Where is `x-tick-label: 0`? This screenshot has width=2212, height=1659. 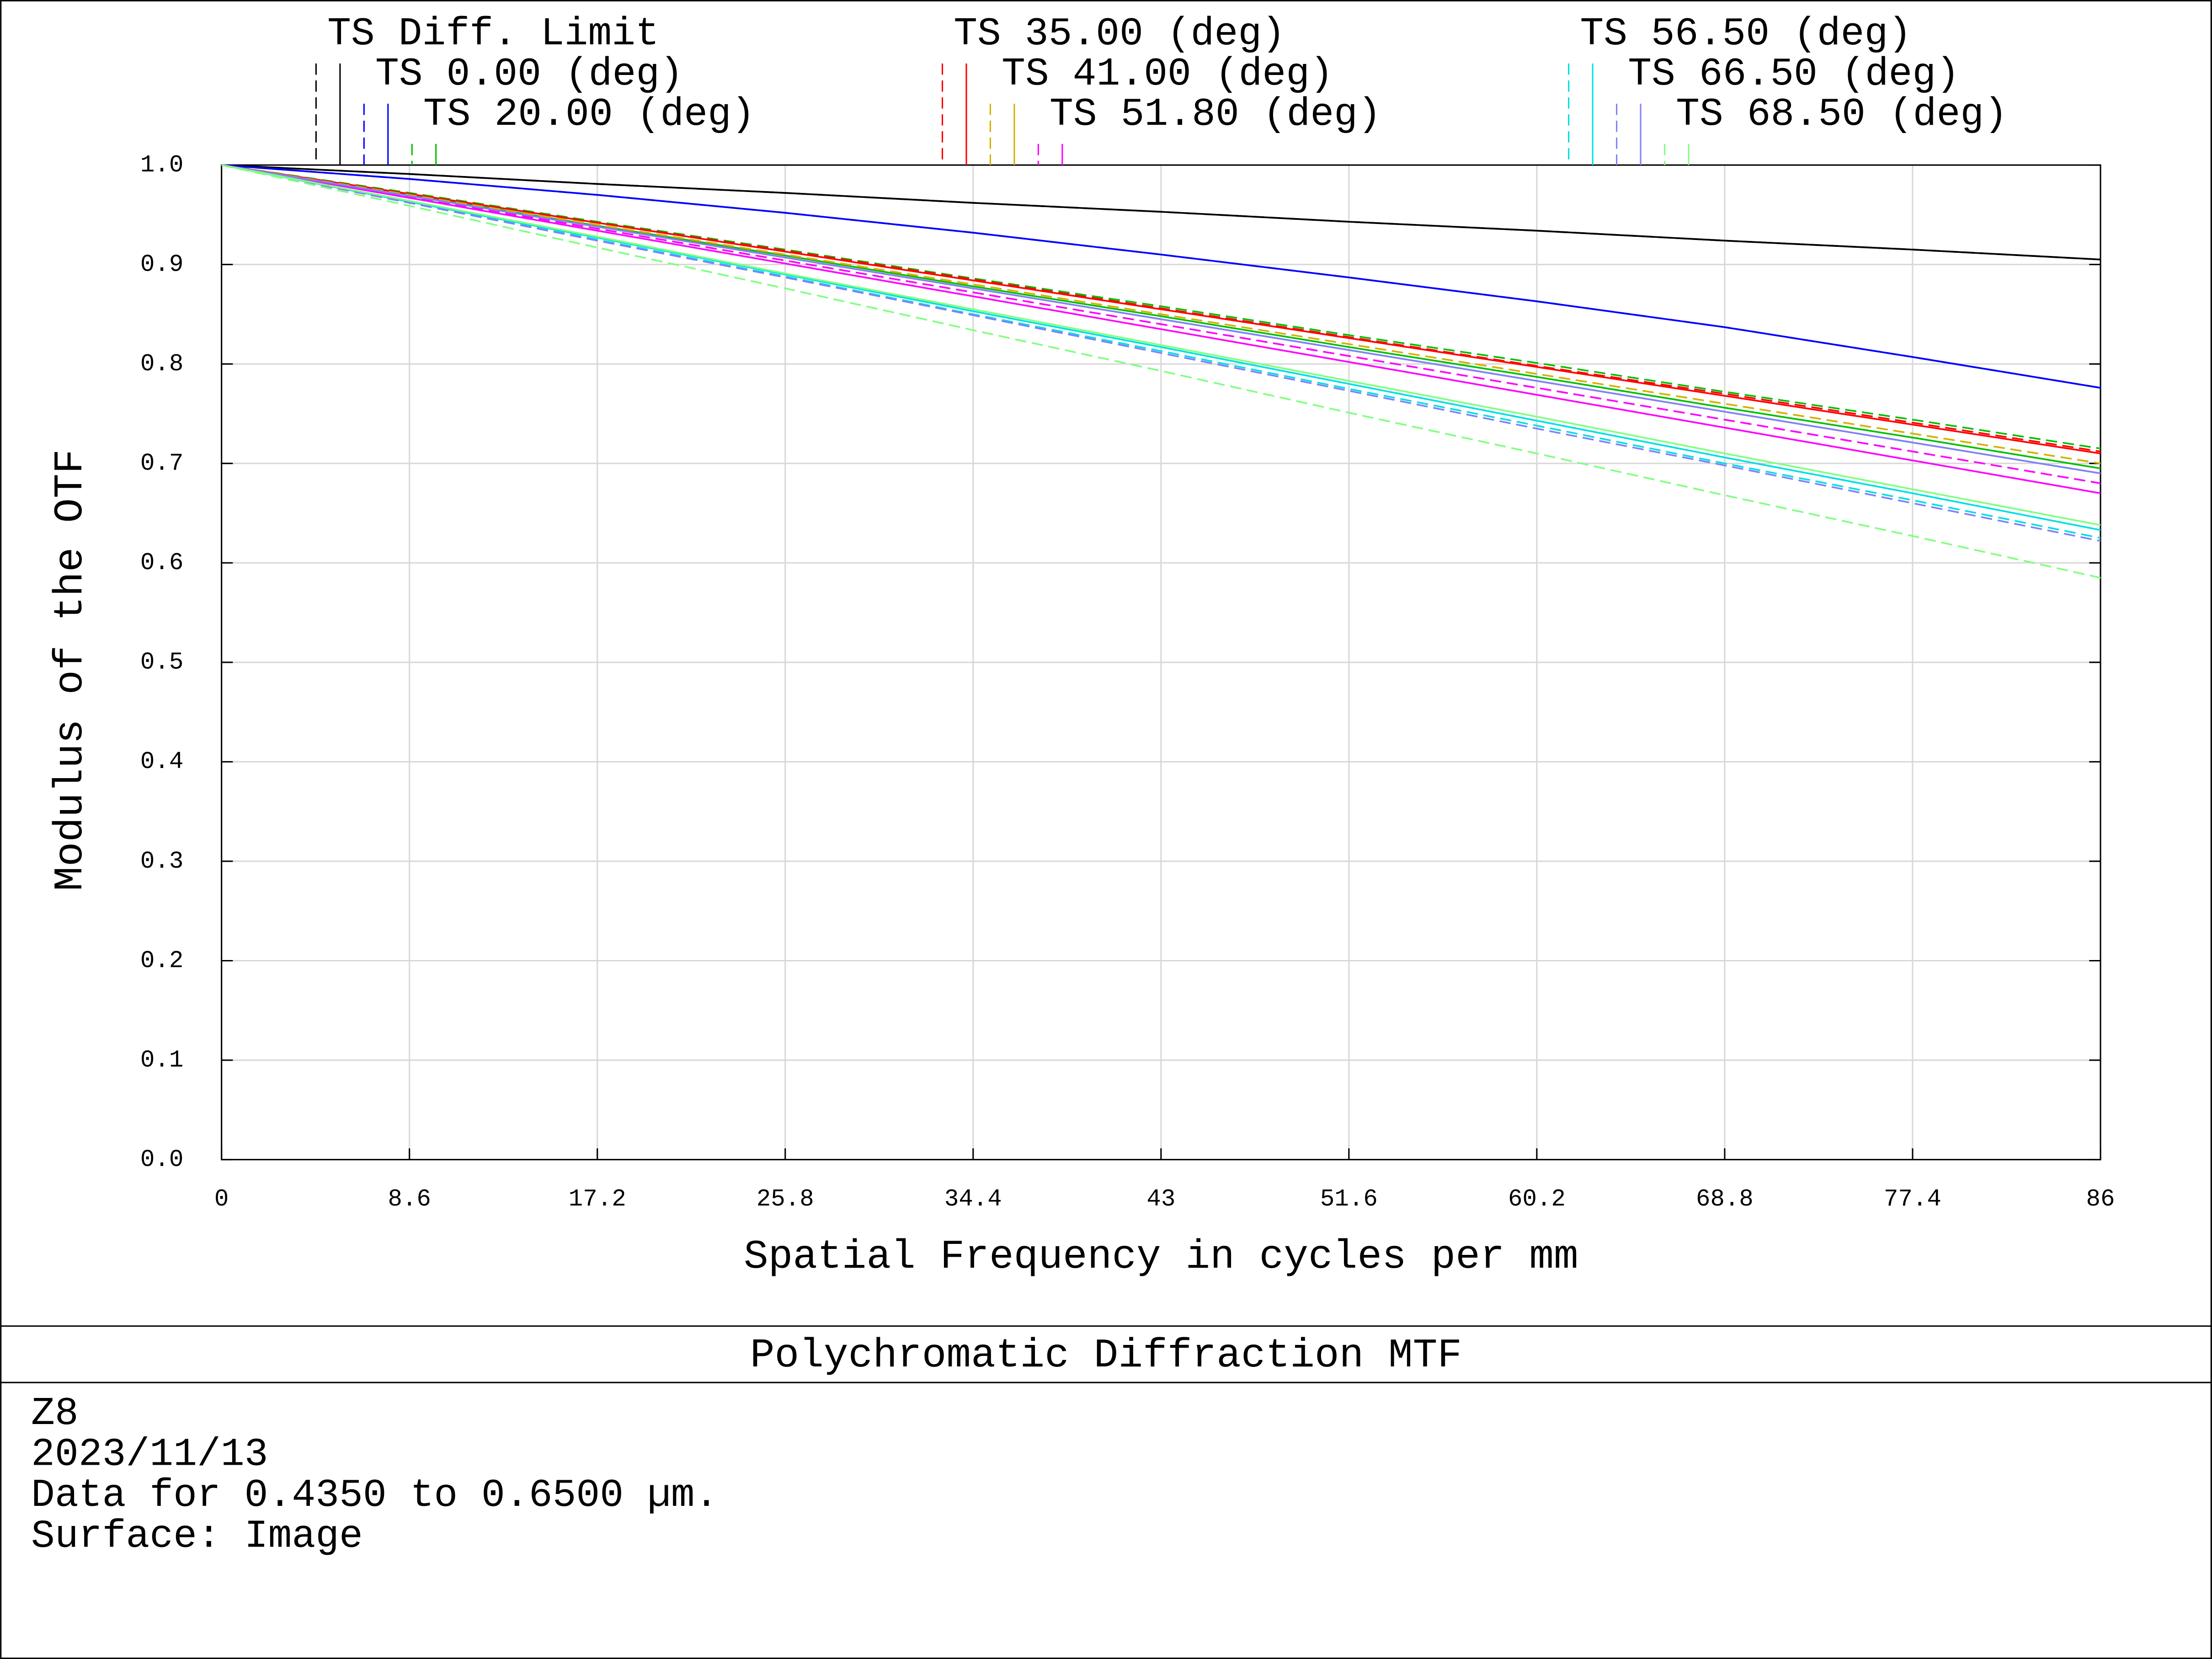 x-tick-label: 0 is located at coordinates (221, 1199).